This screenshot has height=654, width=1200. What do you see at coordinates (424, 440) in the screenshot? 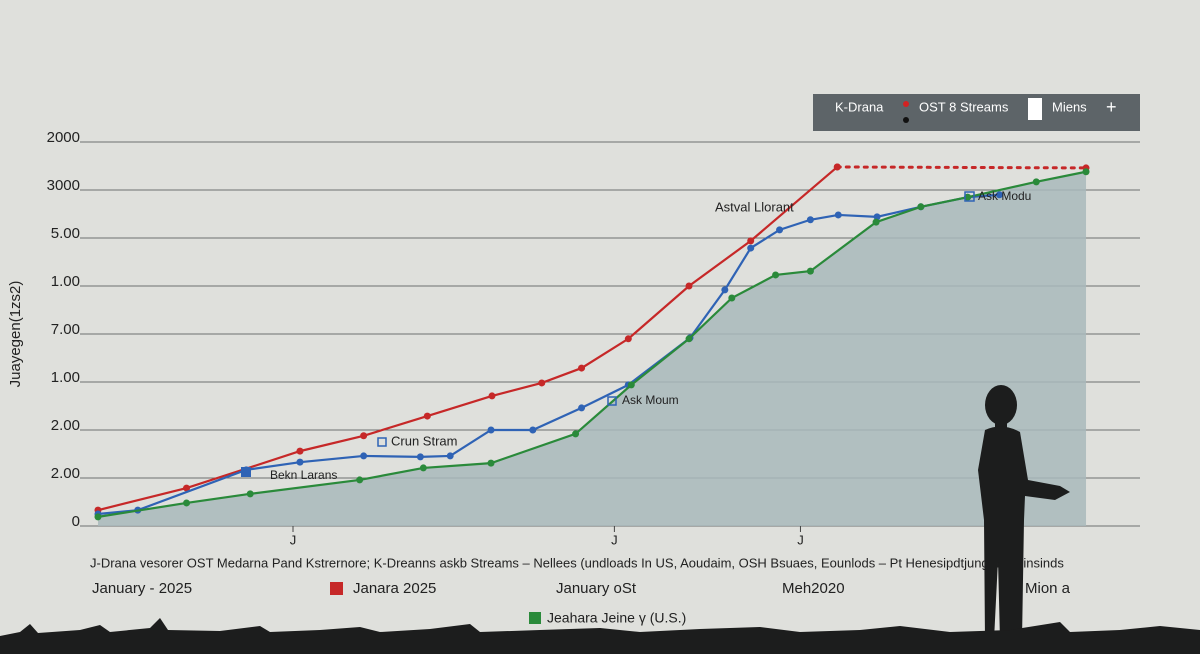
I see `annotation: Crun Stram` at bounding box center [424, 440].